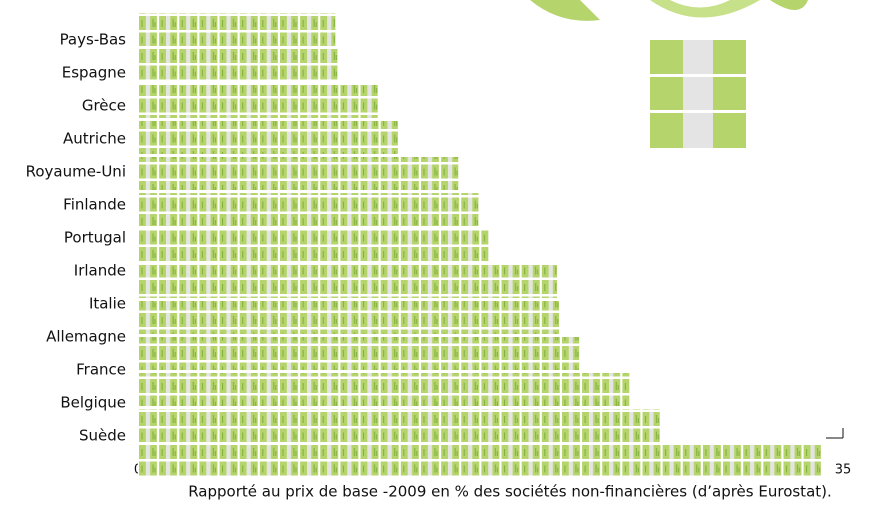 This screenshot has height=508, width=883. I want to click on y-tick-label: Belgique, so click(93, 403).